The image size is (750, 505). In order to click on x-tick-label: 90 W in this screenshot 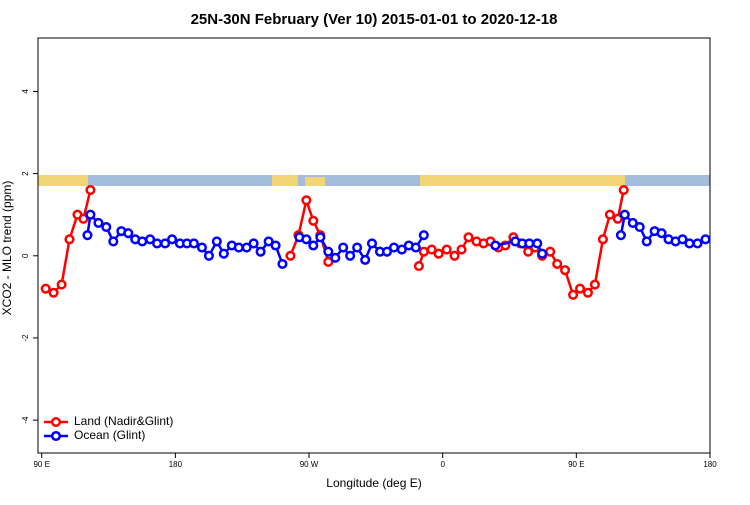, I will do `click(309, 464)`.